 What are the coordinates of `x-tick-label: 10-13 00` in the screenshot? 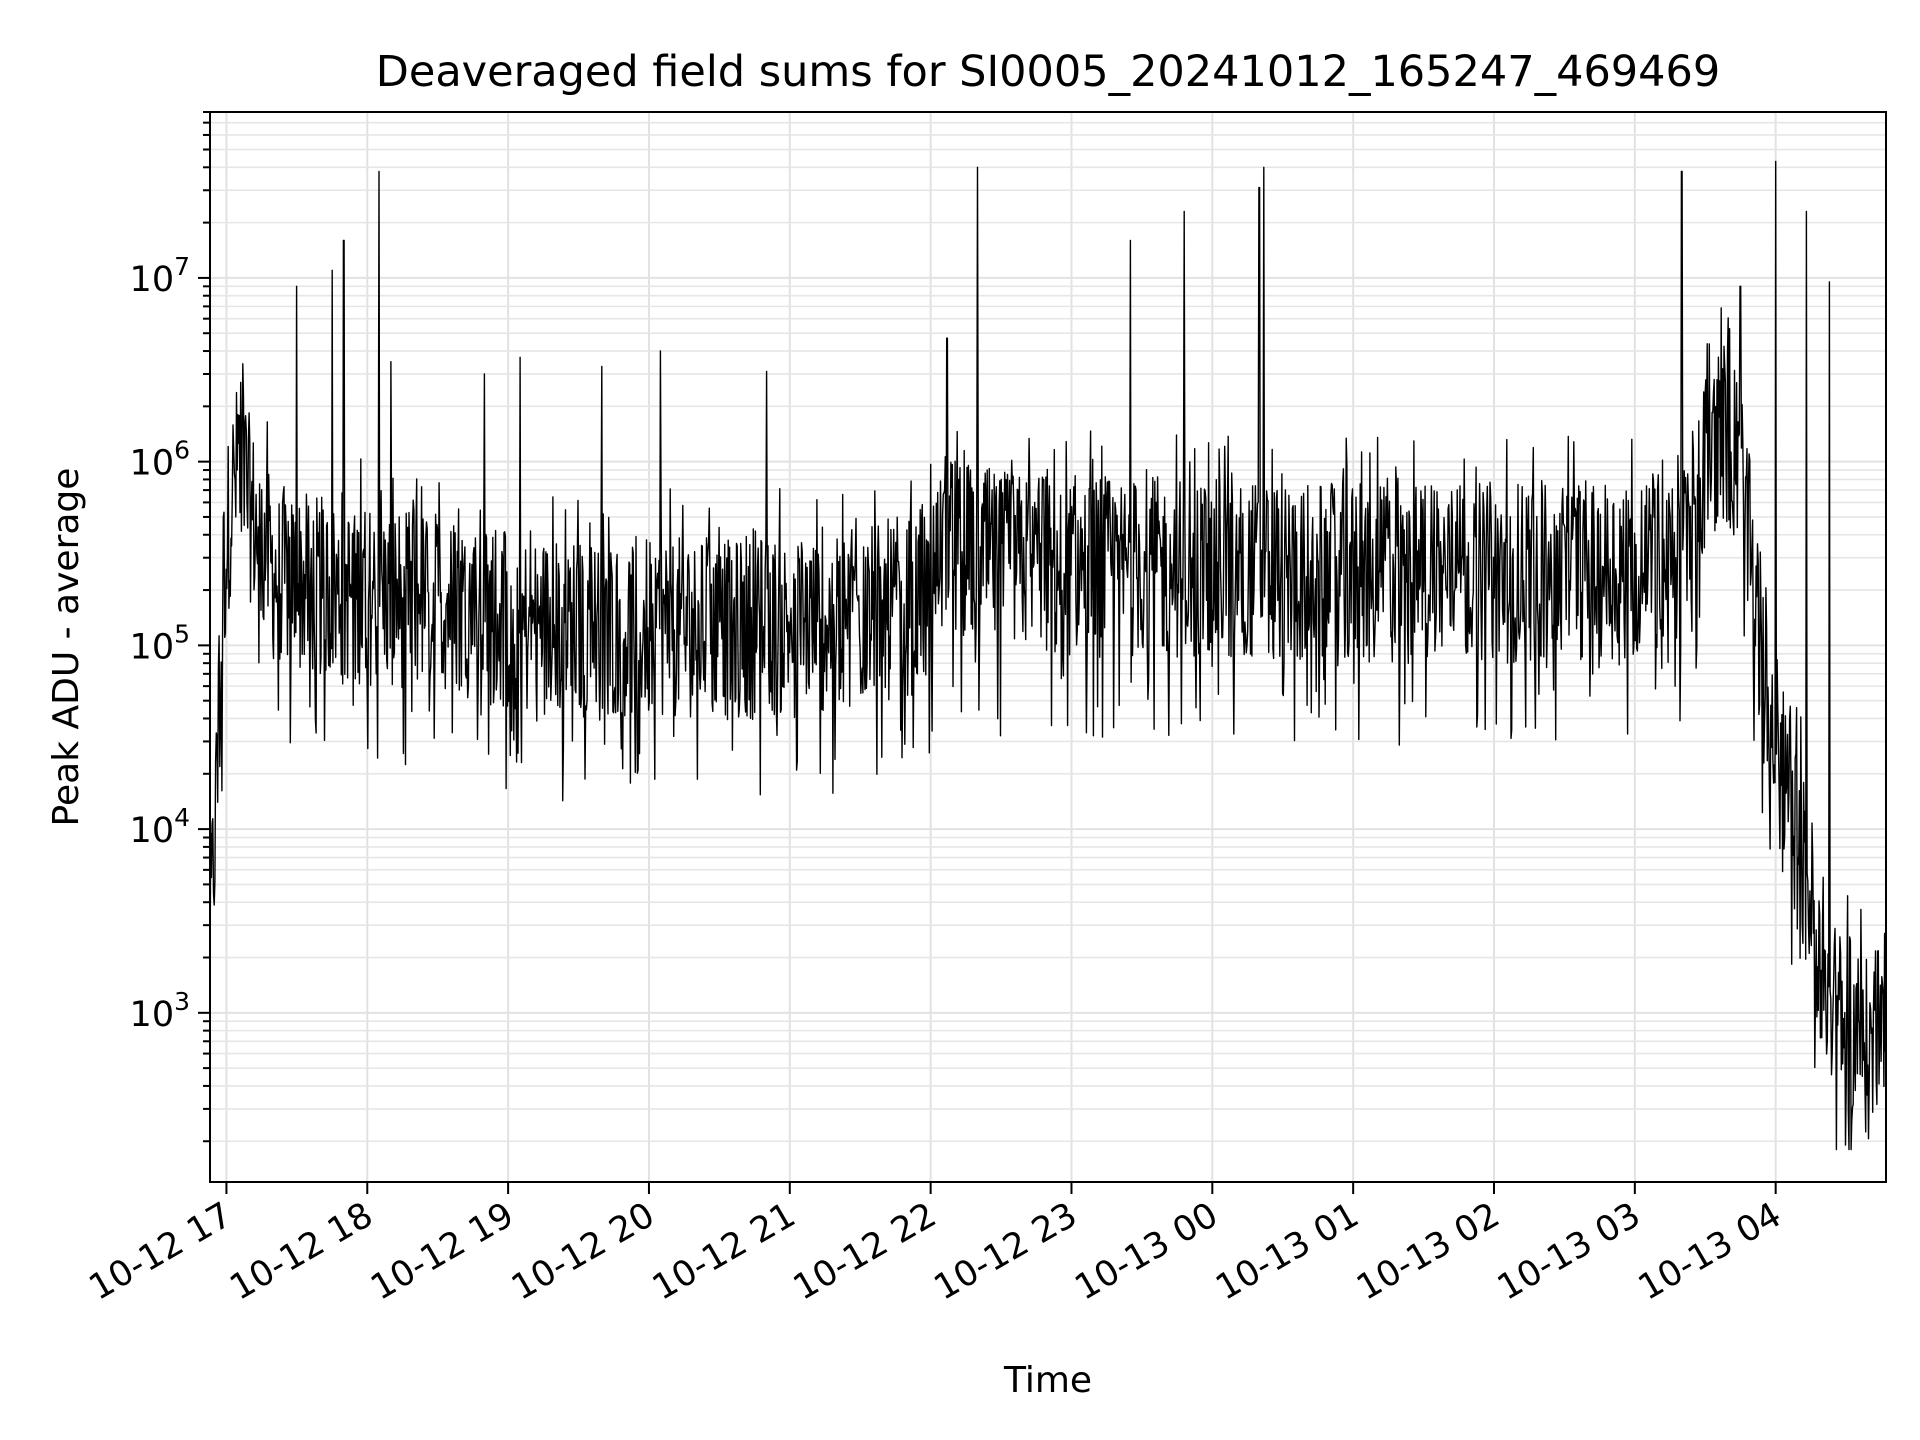 It's located at (1147, 1251).